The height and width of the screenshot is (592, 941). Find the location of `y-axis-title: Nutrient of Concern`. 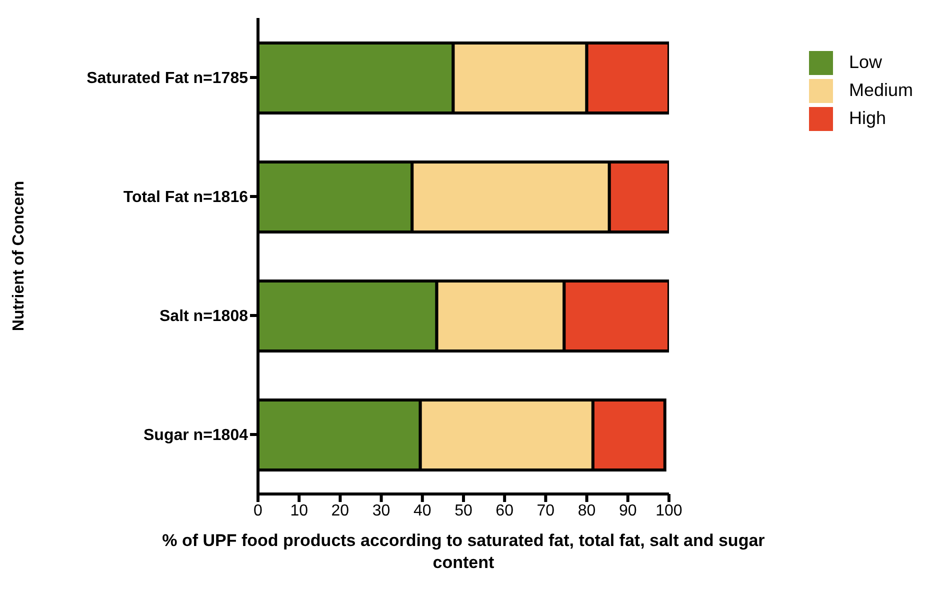

y-axis-title: Nutrient of Concern is located at coordinates (19, 256).